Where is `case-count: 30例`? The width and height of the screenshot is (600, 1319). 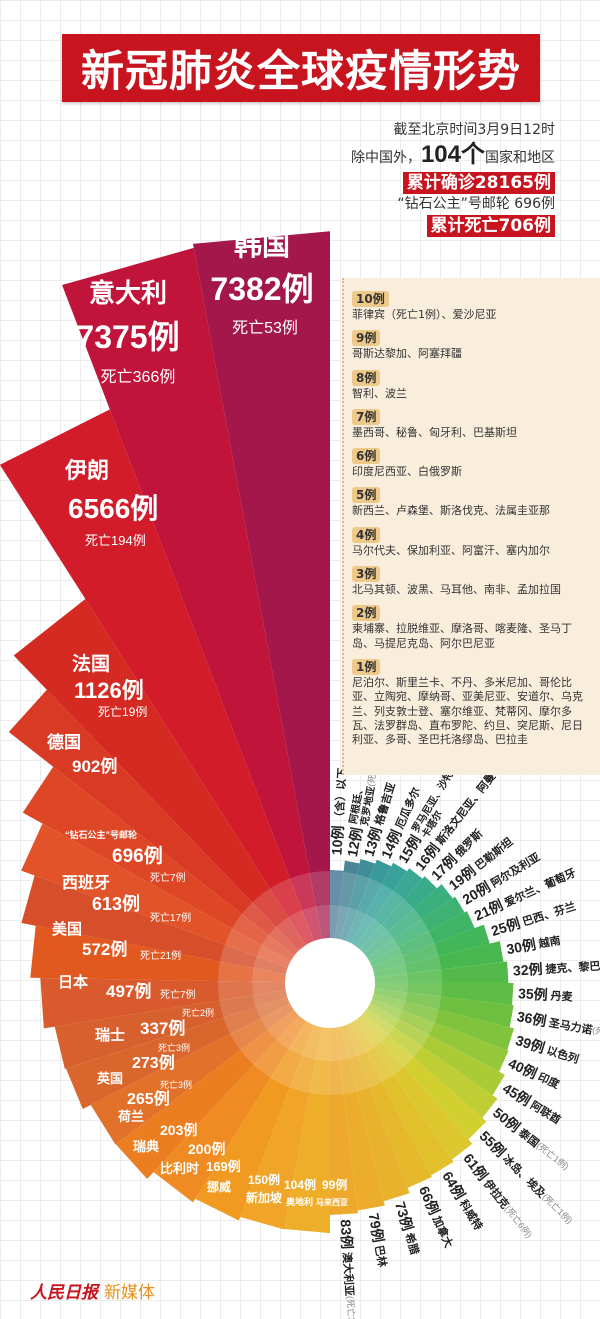 case-count: 30例 is located at coordinates (521, 946).